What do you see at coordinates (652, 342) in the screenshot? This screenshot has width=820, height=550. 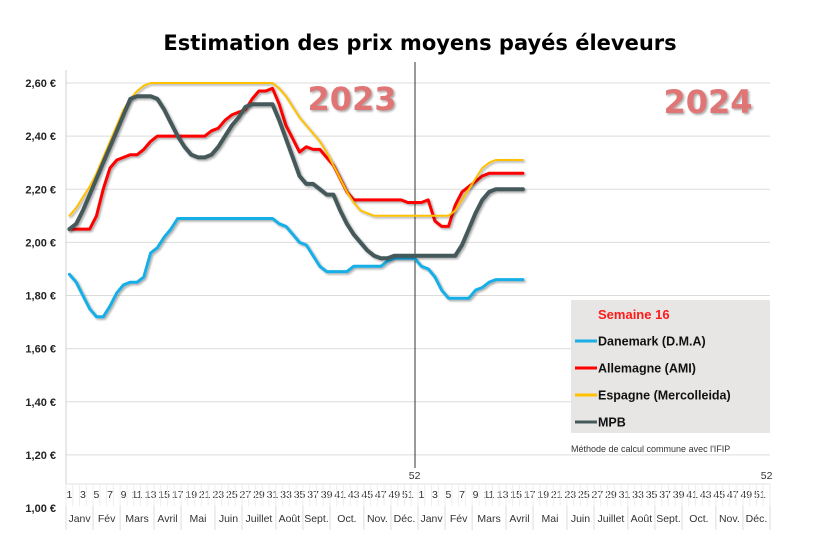 I see `legend-label: Danemark (D.M.A)` at bounding box center [652, 342].